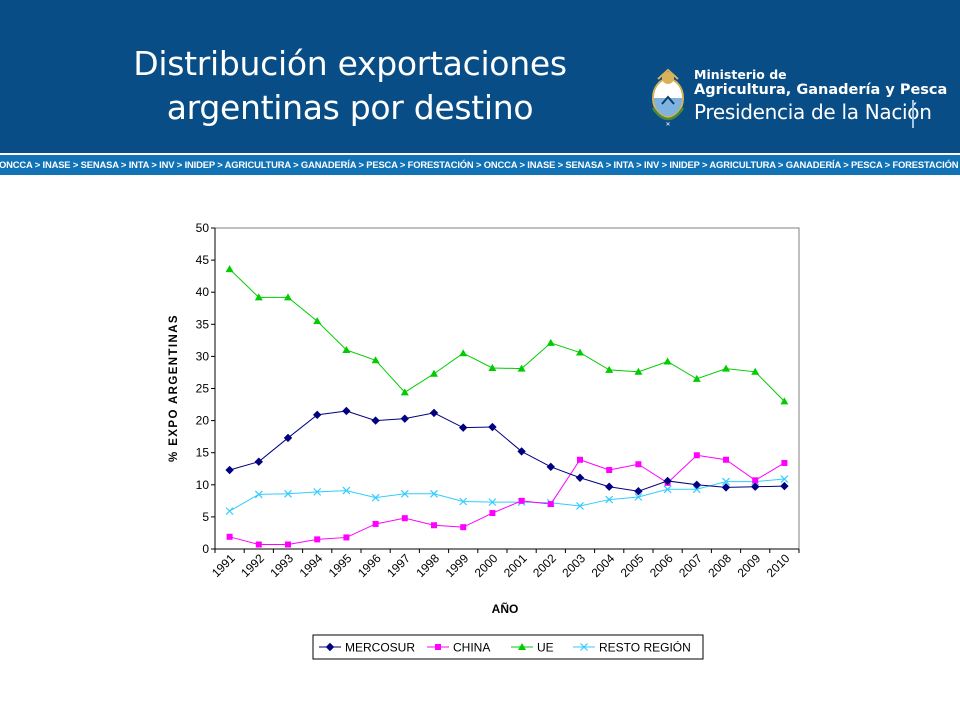 This screenshot has height=720, width=960. Describe the element at coordinates (507, 451) in the screenshot. I see `series-line-mercosur` at that location.